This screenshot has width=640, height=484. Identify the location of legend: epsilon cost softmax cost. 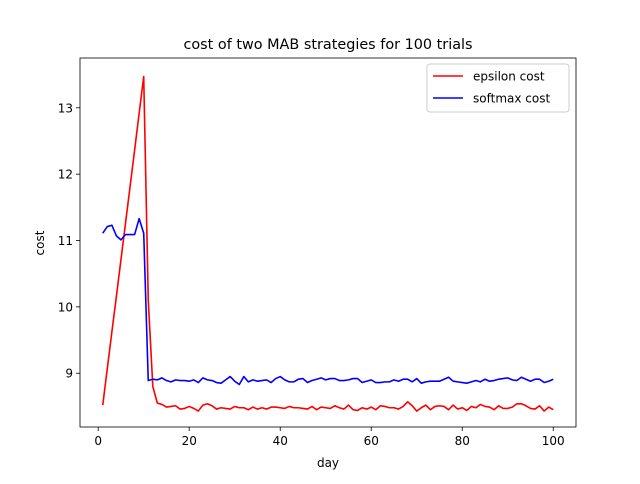
(498, 88).